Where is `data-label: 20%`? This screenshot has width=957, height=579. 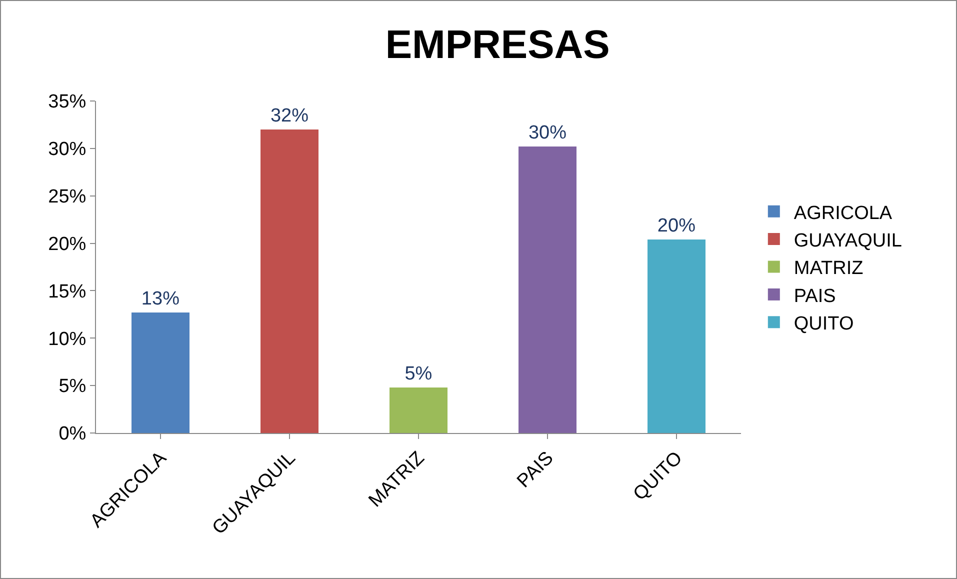 data-label: 20% is located at coordinates (676, 225).